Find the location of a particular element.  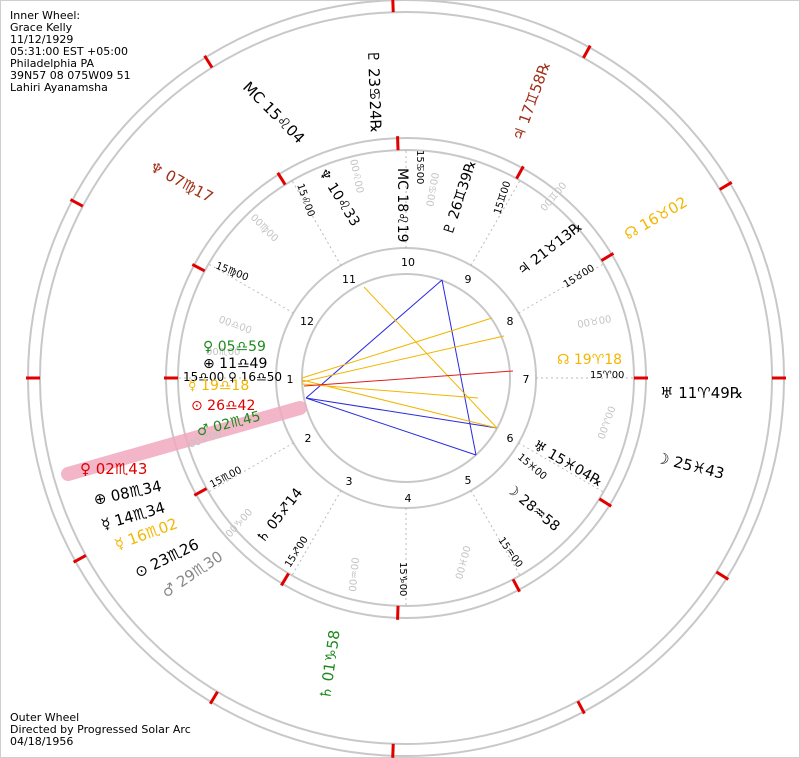

faint-label: 00♈00 is located at coordinates (607, 423).